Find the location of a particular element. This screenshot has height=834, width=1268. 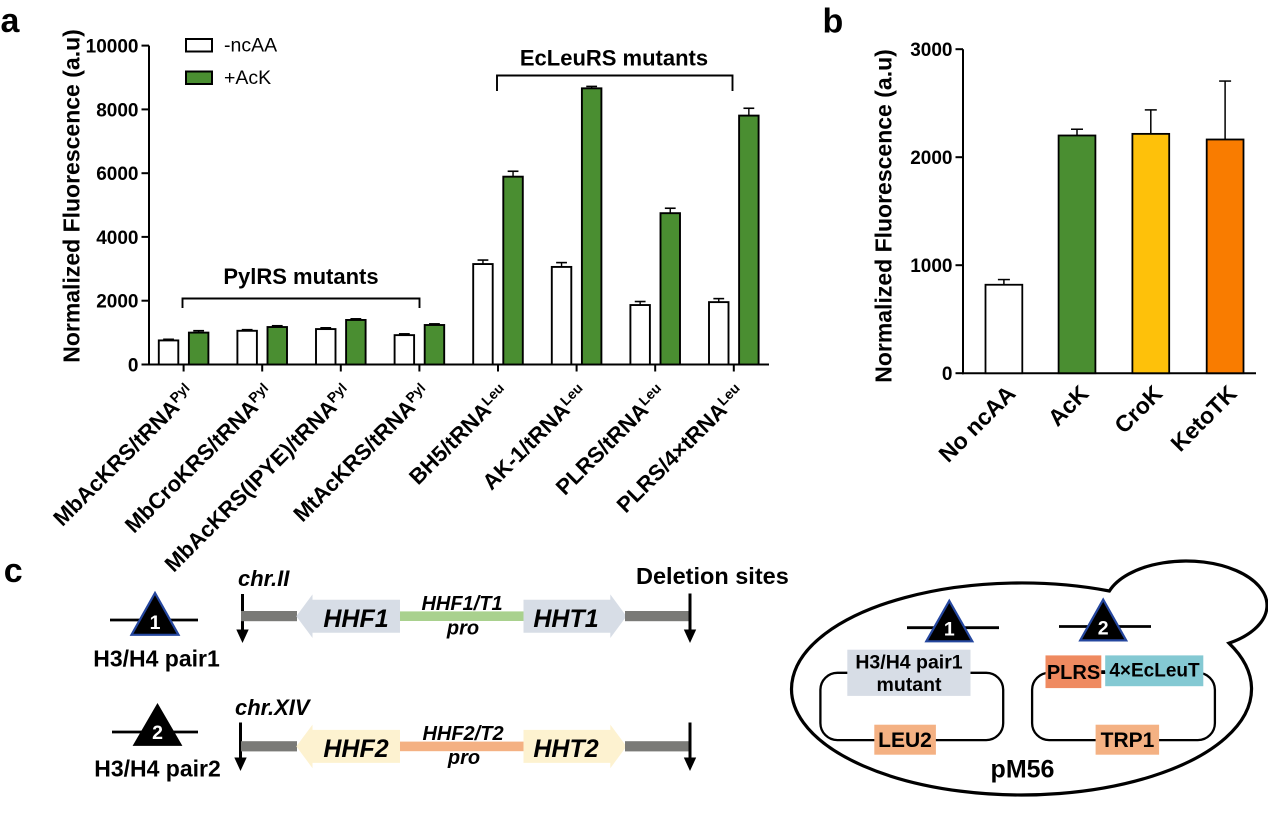

svg-text: b is located at coordinates (833, 22).